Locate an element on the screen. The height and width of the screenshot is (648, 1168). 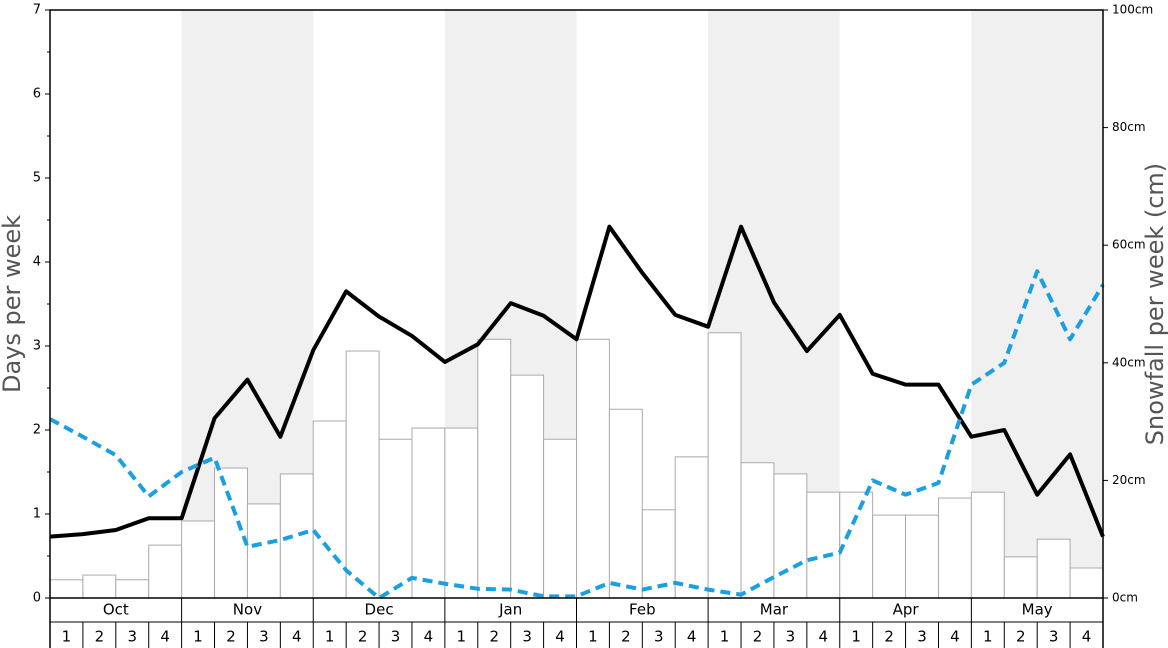
month-label: Jan is located at coordinates (510, 610).